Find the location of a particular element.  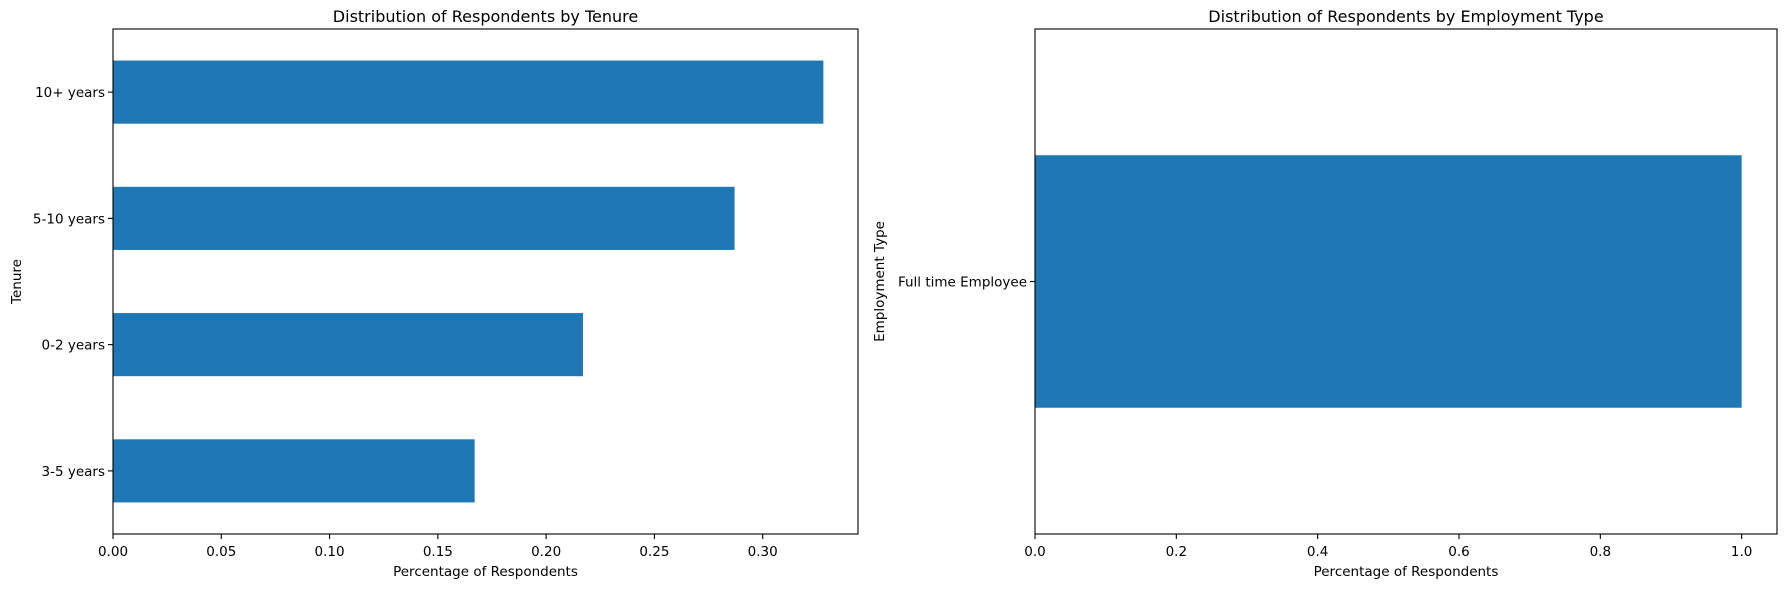

y-axis: Full time Employee is located at coordinates (966, 283).